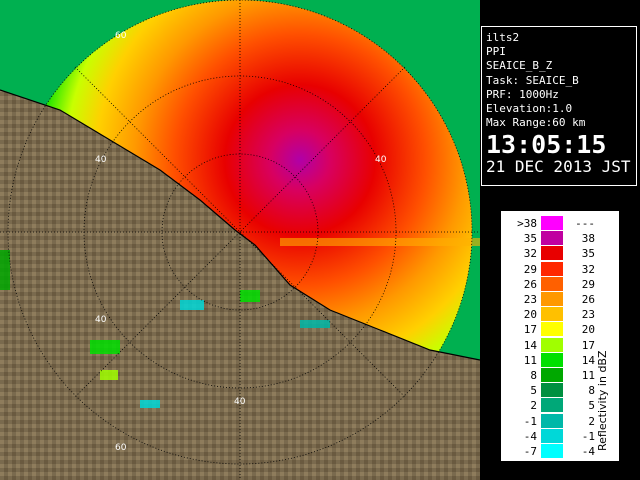 This screenshot has width=640, height=480. I want to click on range-label-40-north: 40, so click(381, 160).